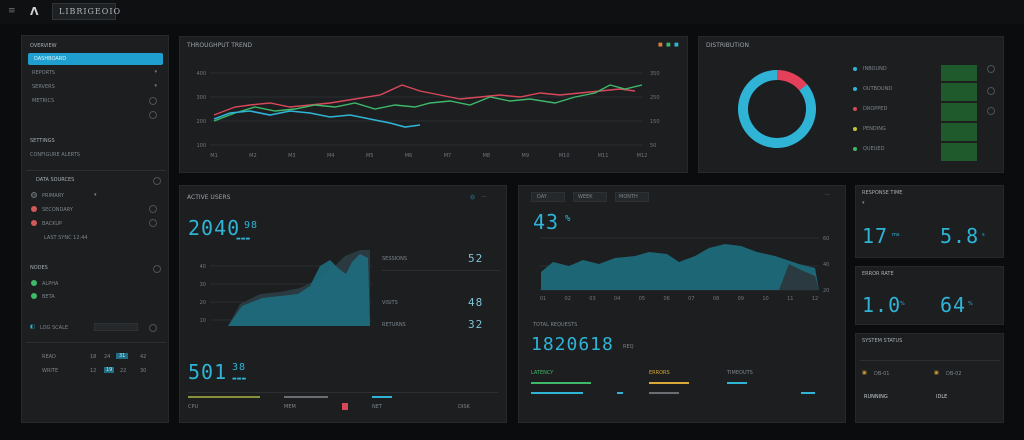 The image size is (1024, 440). I want to click on log-label: LOG SCALE, so click(54, 328).